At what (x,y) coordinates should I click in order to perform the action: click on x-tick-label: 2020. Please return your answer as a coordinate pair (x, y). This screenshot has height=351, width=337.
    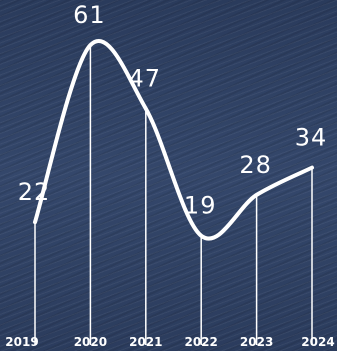
    Looking at the image, I should click on (90, 342).